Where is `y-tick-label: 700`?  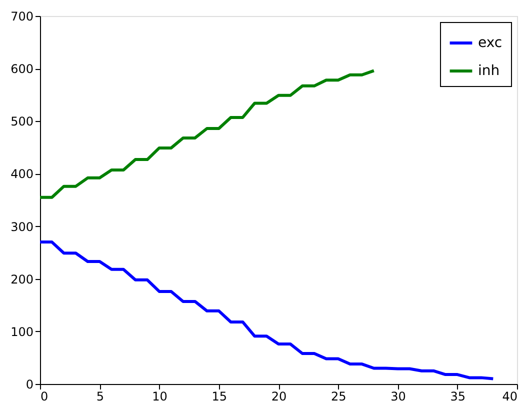
y-tick-label: 700 is located at coordinates (22, 17).